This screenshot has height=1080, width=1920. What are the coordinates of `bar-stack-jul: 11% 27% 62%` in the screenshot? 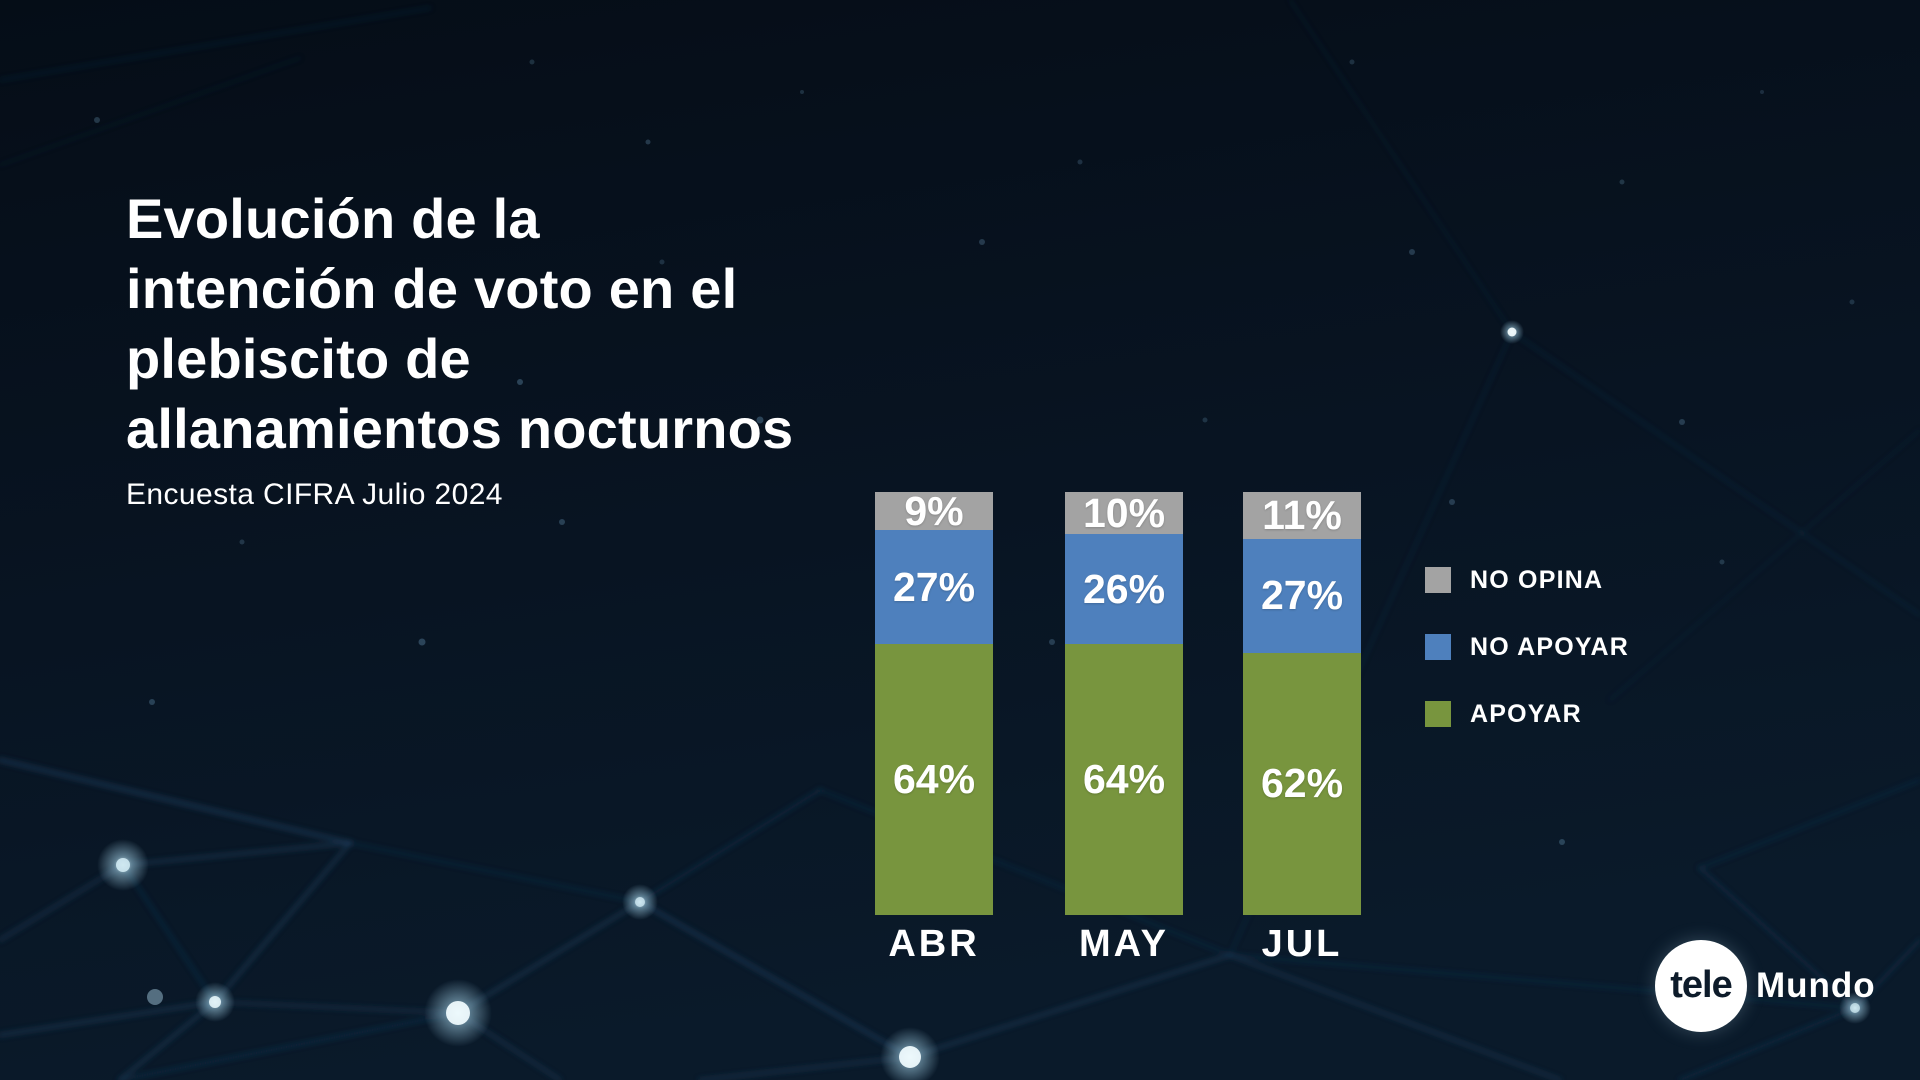 It's located at (1302, 703).